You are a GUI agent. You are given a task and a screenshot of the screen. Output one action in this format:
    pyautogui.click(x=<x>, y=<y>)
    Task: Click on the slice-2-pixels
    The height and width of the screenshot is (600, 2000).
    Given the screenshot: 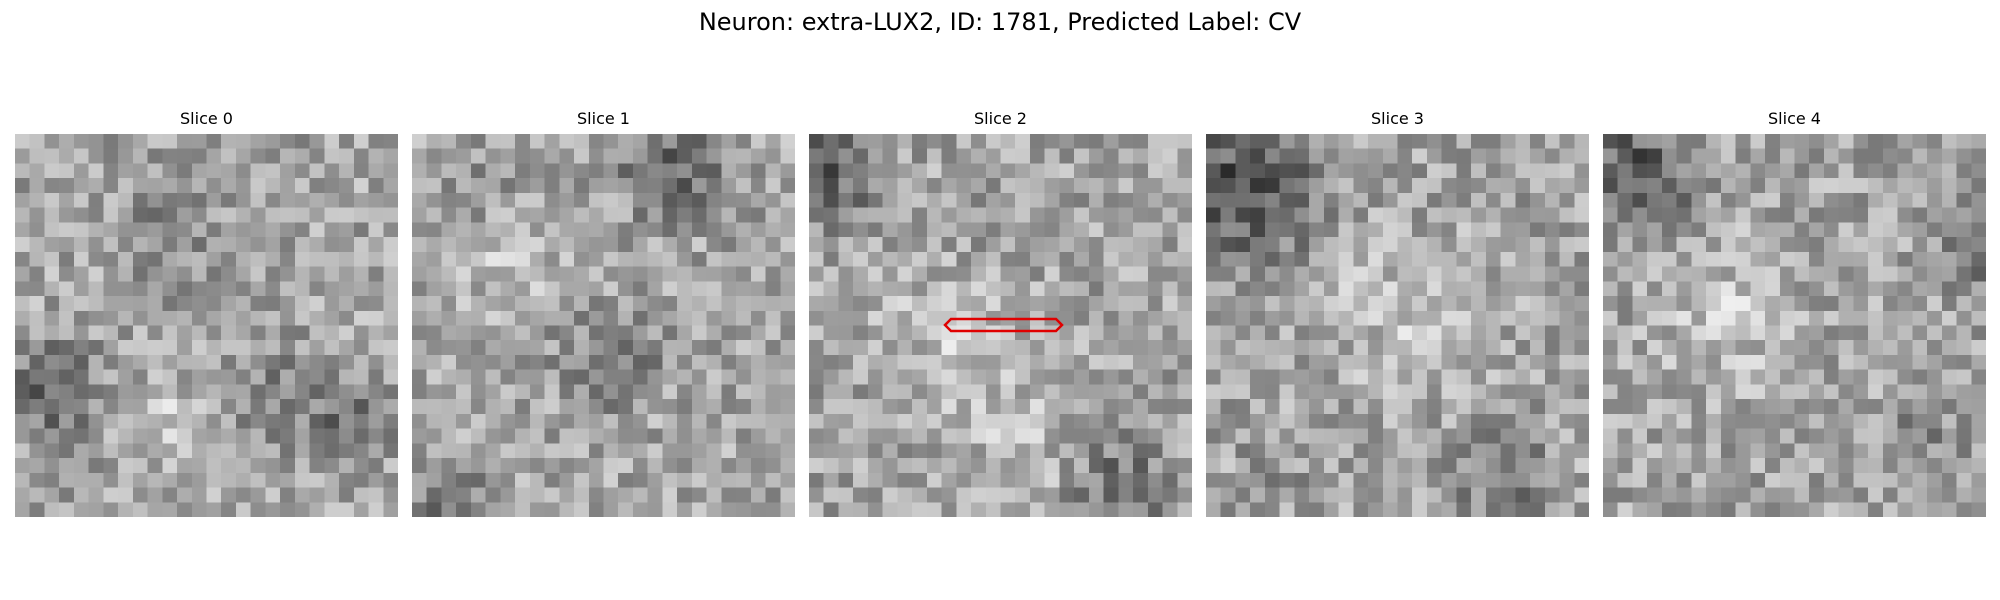 What is the action you would take?
    pyautogui.click(x=1000, y=325)
    